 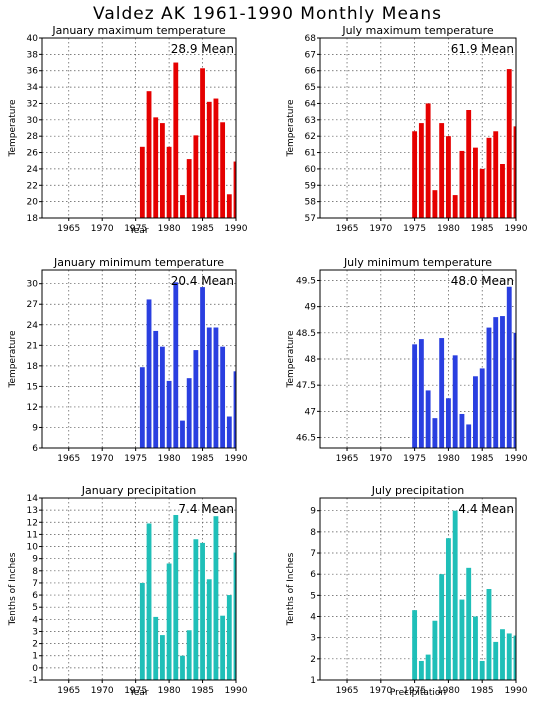 What do you see at coordinates (202, 229) in the screenshot?
I see `x-tick-label: 1985` at bounding box center [202, 229].